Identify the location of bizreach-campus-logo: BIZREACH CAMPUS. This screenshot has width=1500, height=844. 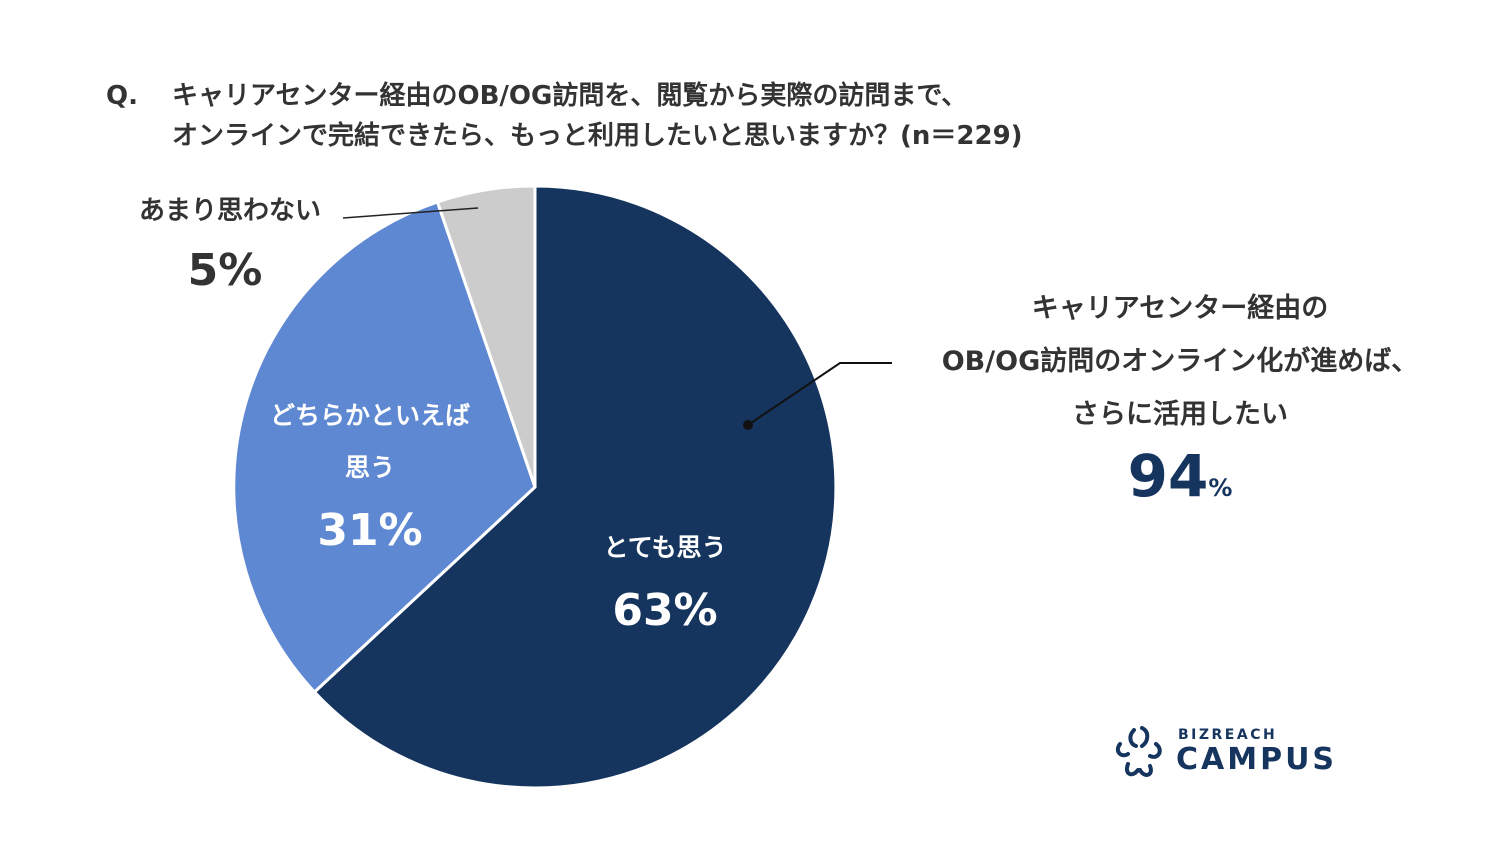
(1222, 752).